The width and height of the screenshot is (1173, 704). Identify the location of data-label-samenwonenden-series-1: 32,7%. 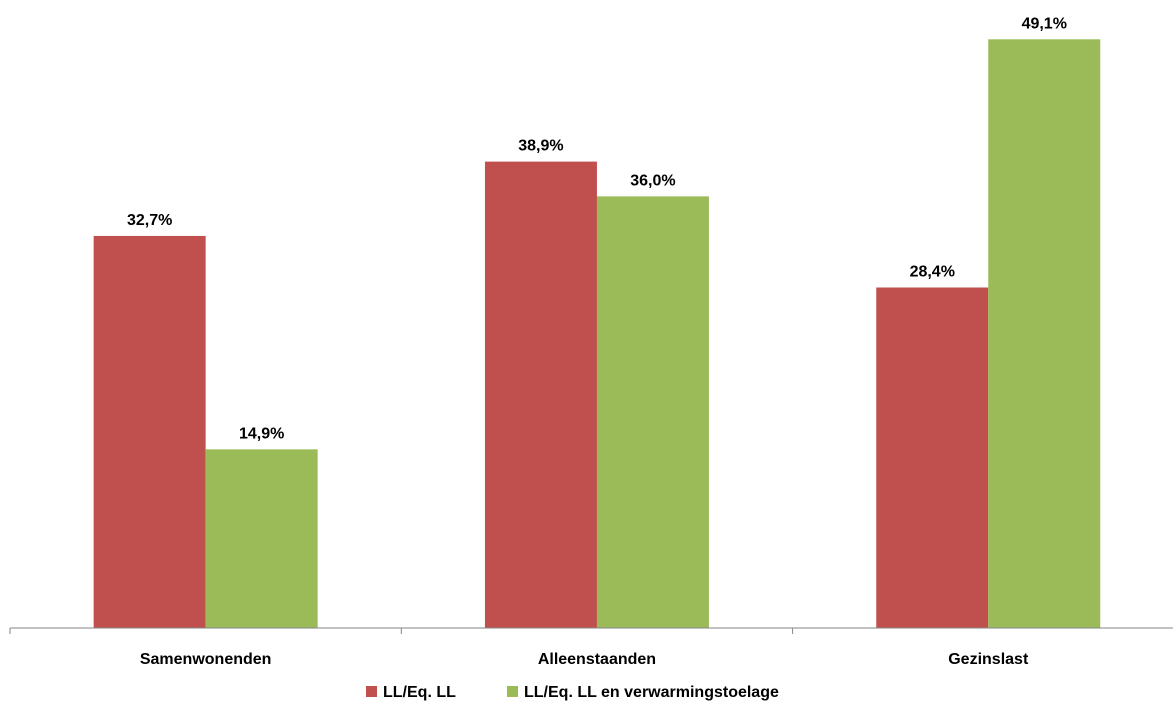
(149, 220).